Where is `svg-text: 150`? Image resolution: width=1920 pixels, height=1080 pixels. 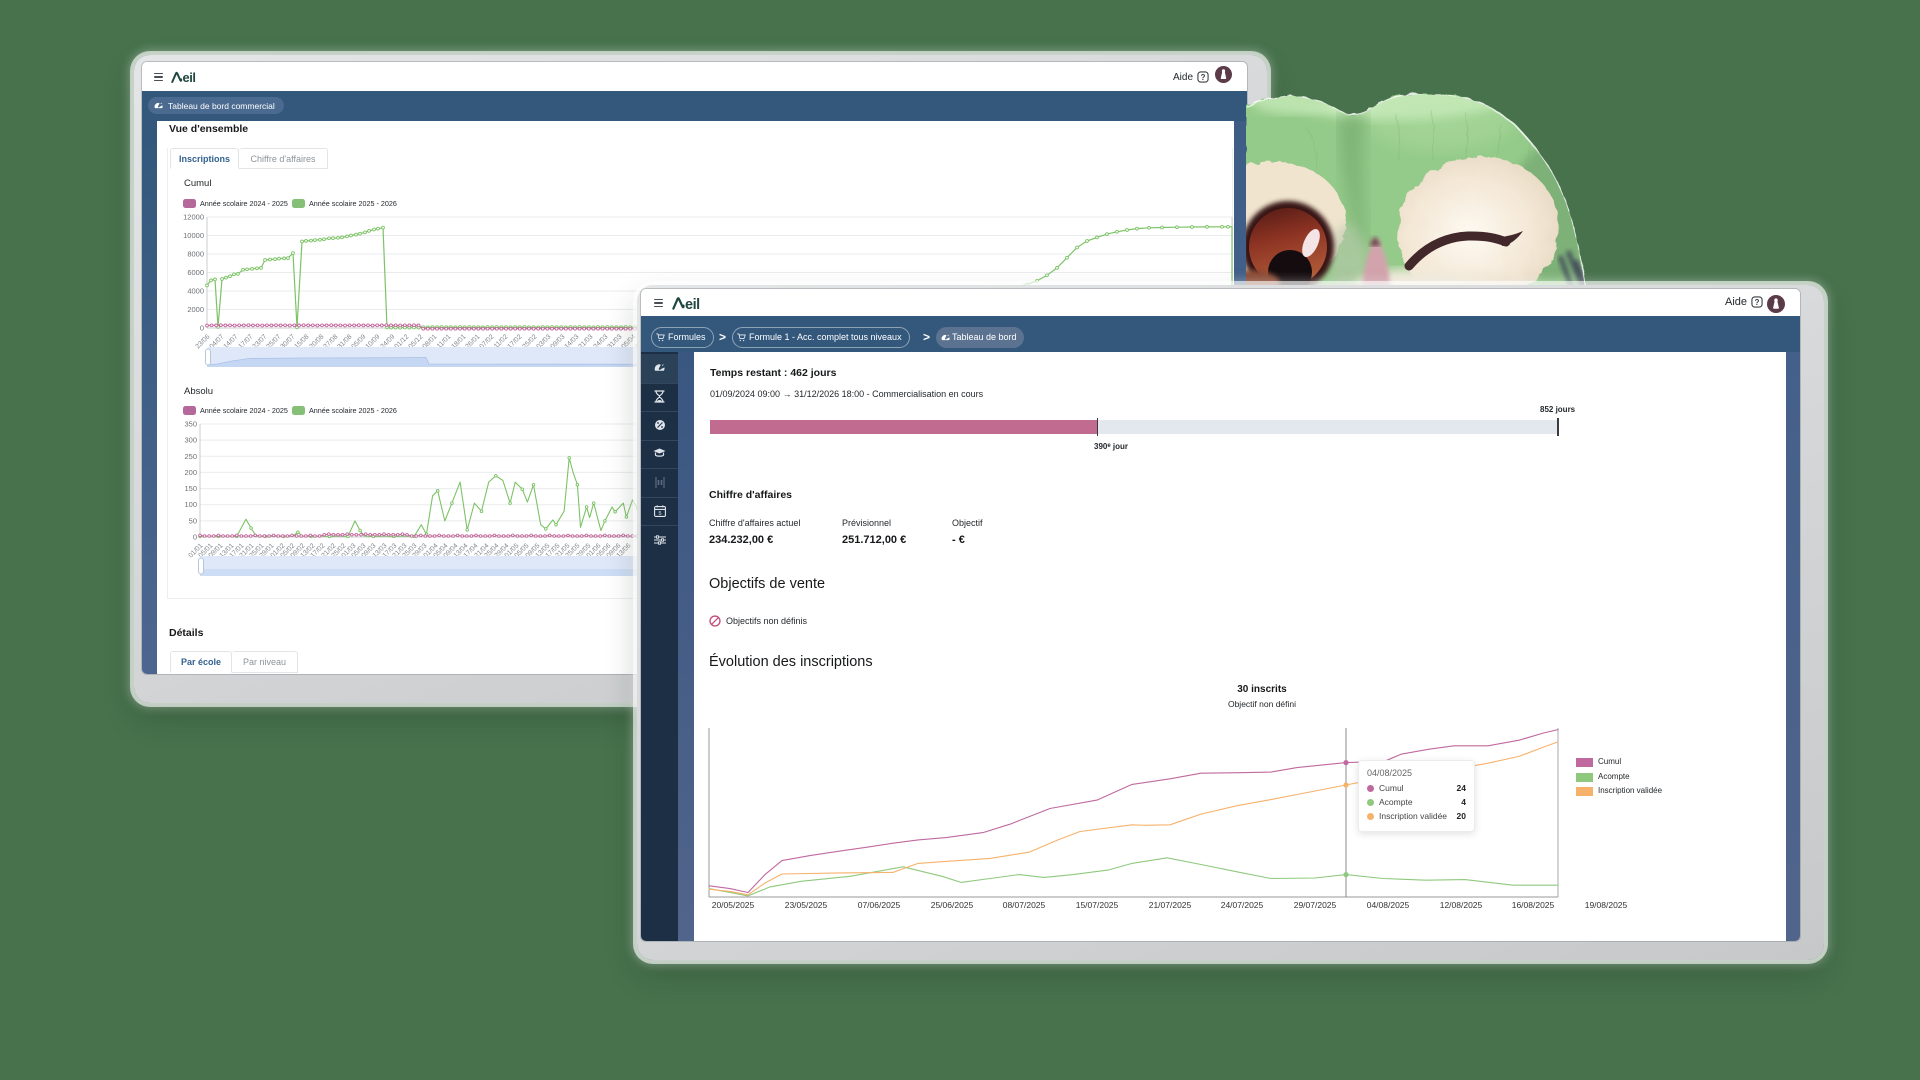
svg-text: 150 is located at coordinates (190, 488).